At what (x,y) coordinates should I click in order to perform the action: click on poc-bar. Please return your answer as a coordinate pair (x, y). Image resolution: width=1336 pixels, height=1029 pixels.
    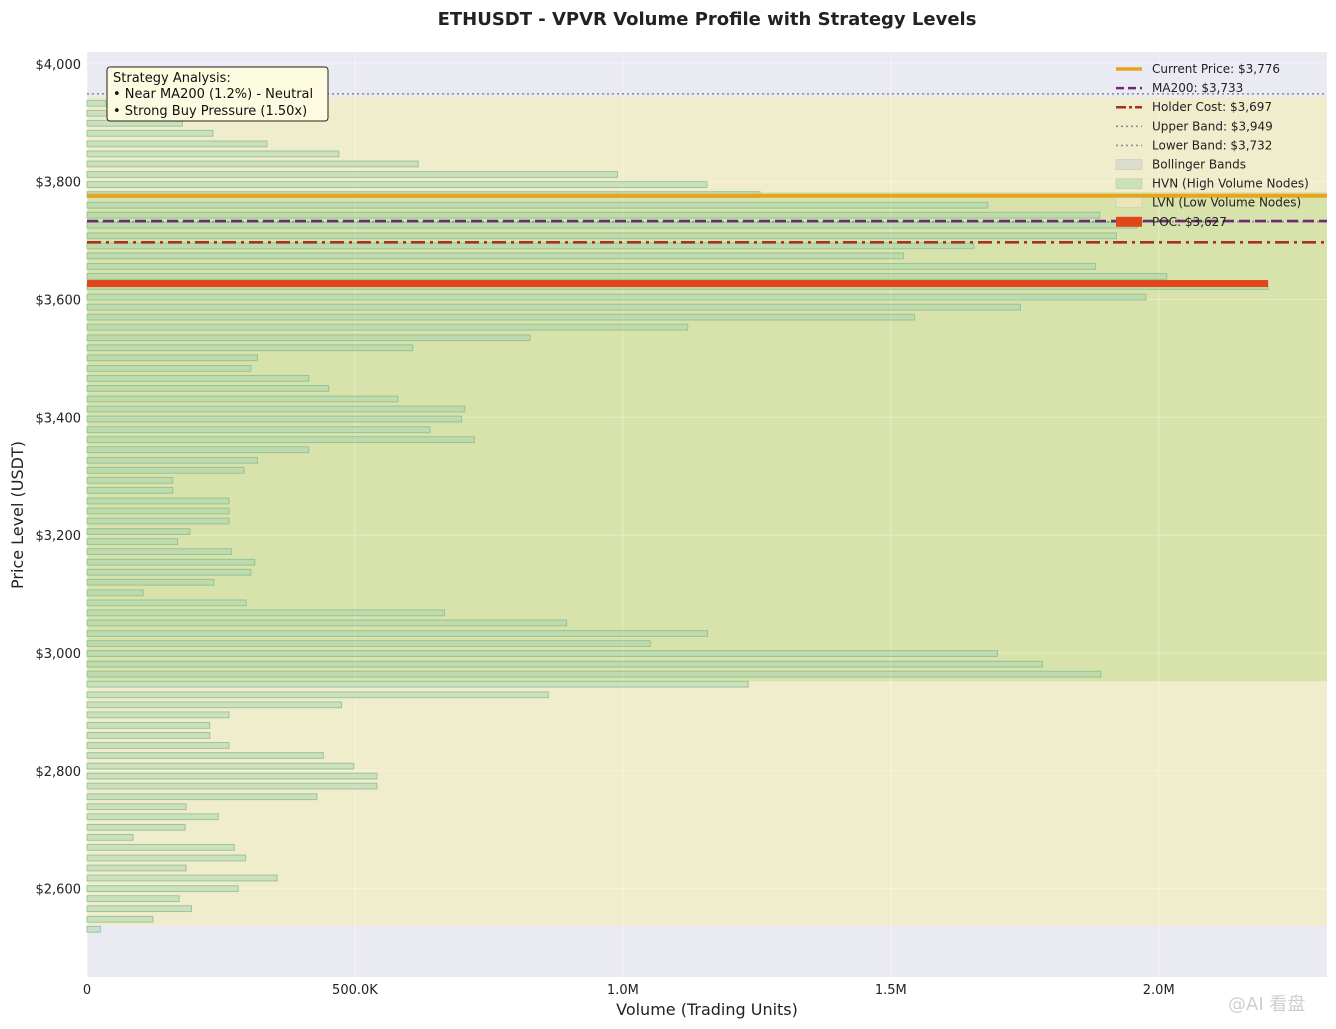
    Looking at the image, I should click on (678, 284).